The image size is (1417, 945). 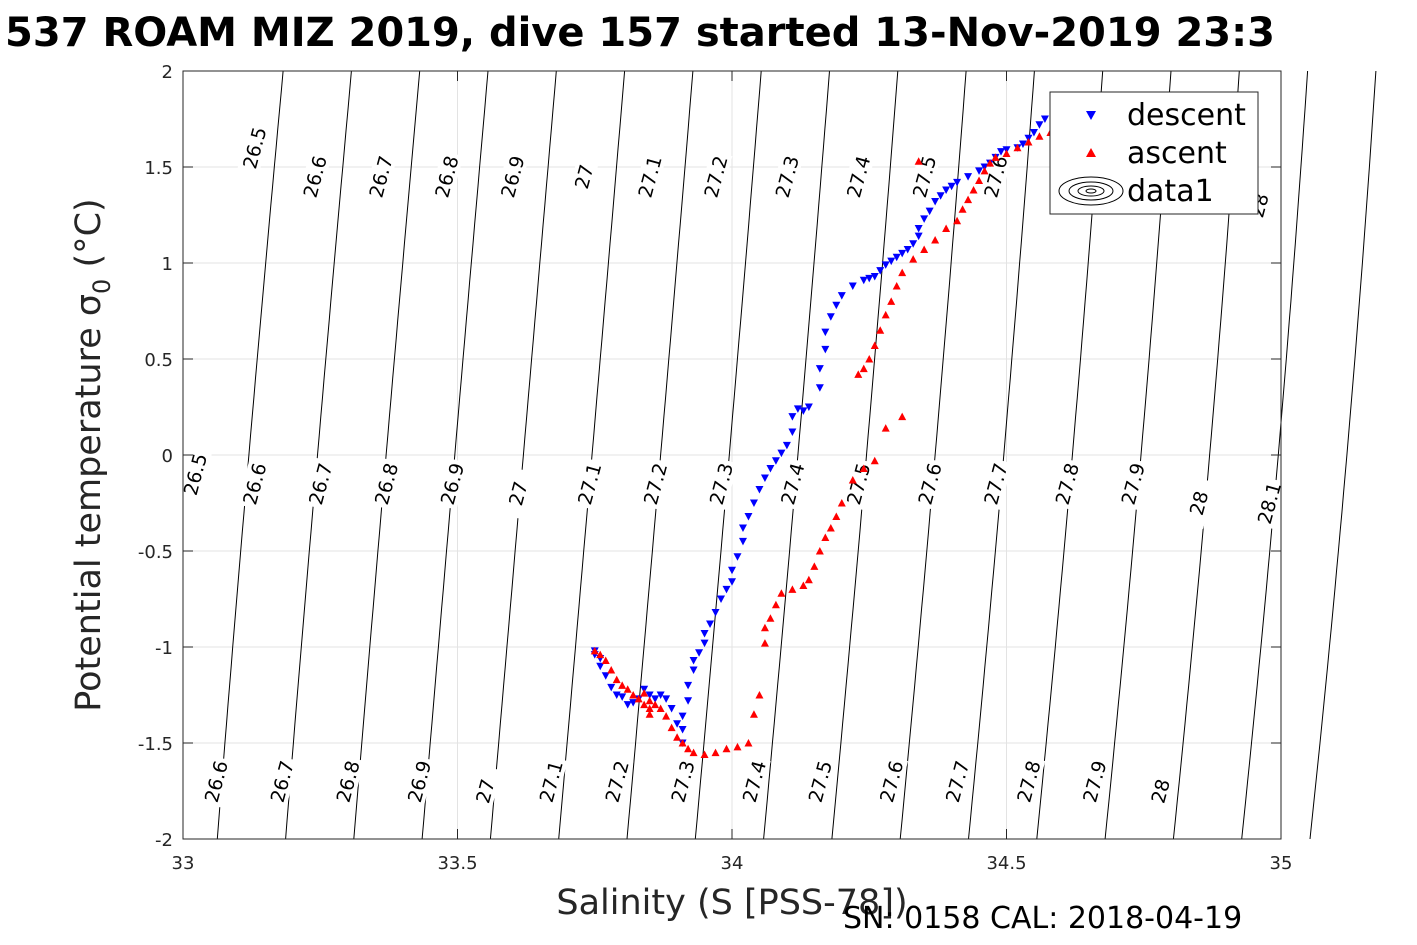 I want to click on legend-descent-marker, so click(x=1091, y=115).